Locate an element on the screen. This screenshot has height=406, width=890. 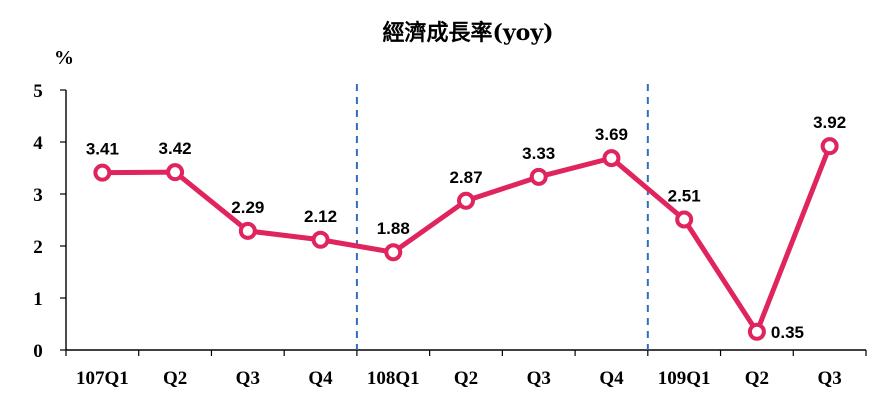
y-axis-unit-label: % is located at coordinates (64, 58).